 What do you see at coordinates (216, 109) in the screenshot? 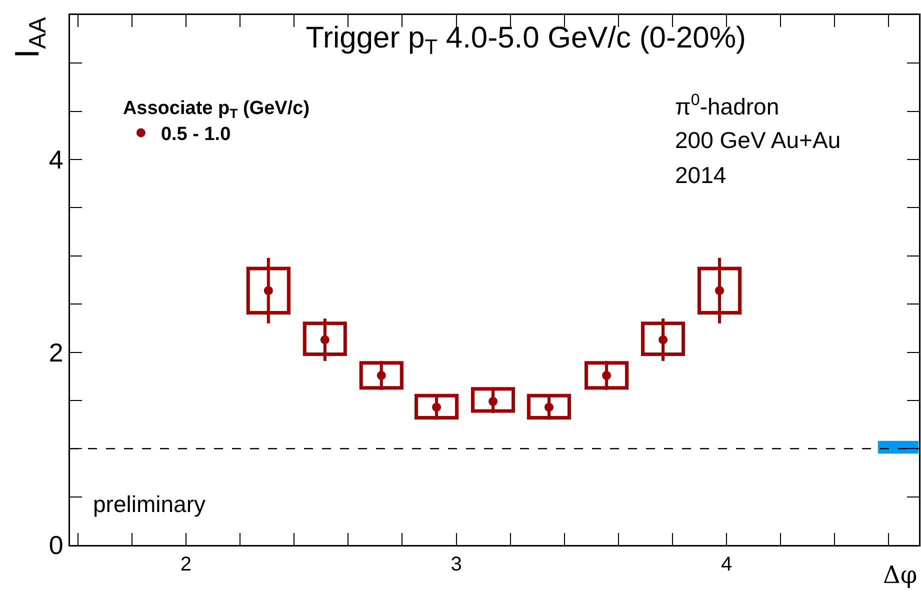
I see `legend-title: Associate p$_{T}$ (GeV/c)` at bounding box center [216, 109].